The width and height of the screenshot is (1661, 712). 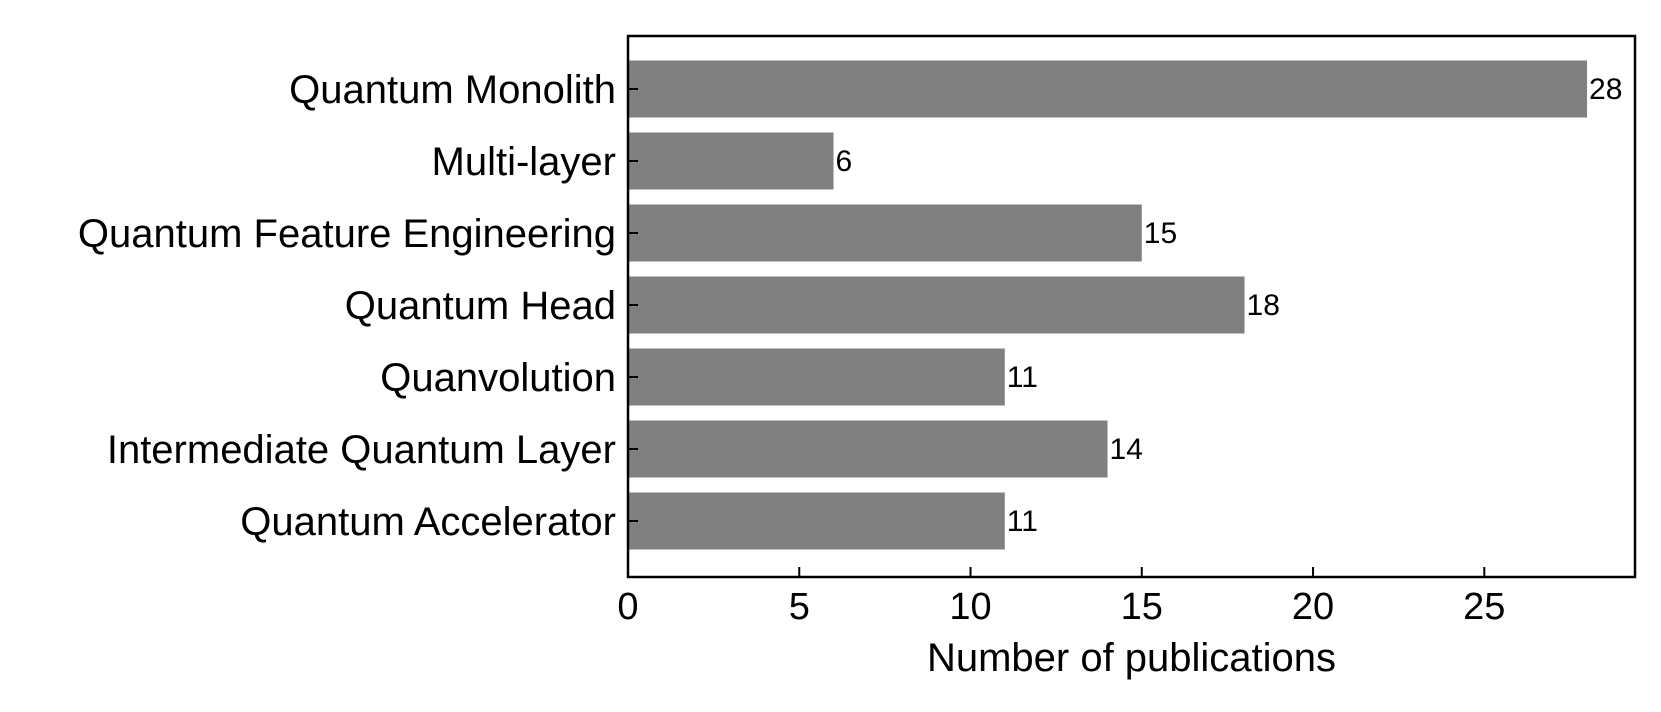 I want to click on x-ticks-group: 0 5 10 15 20 25, so click(x=1061, y=597).